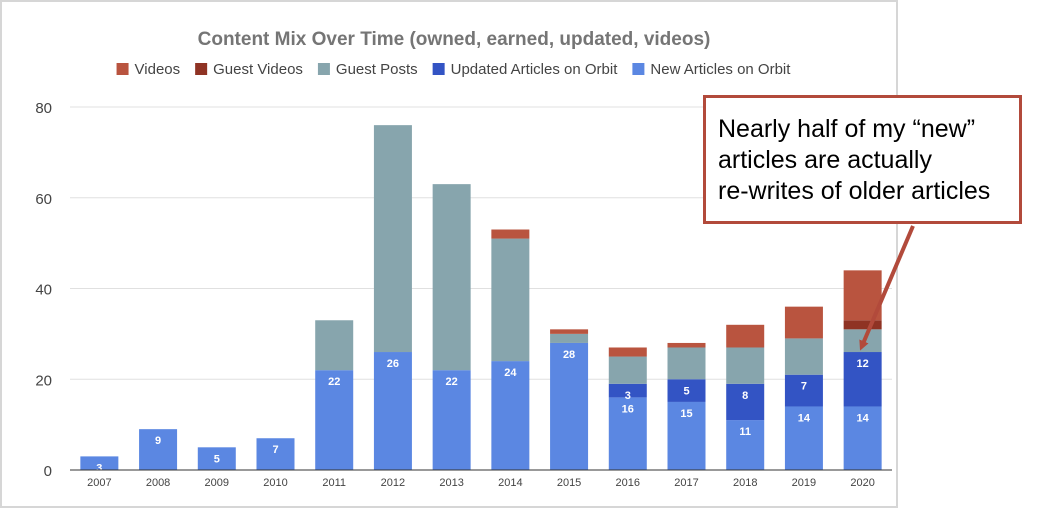  Describe the element at coordinates (158, 69) in the screenshot. I see `legend-label: Videos` at that location.